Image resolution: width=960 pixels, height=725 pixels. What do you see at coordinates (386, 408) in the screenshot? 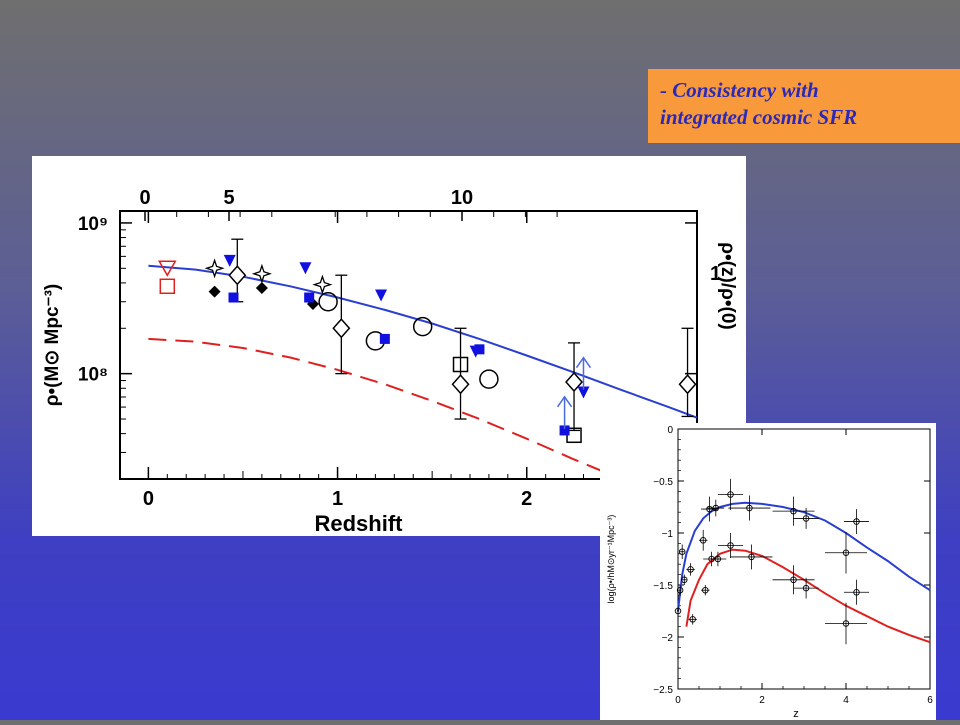
I see `model-curve-dashed` at bounding box center [386, 408].